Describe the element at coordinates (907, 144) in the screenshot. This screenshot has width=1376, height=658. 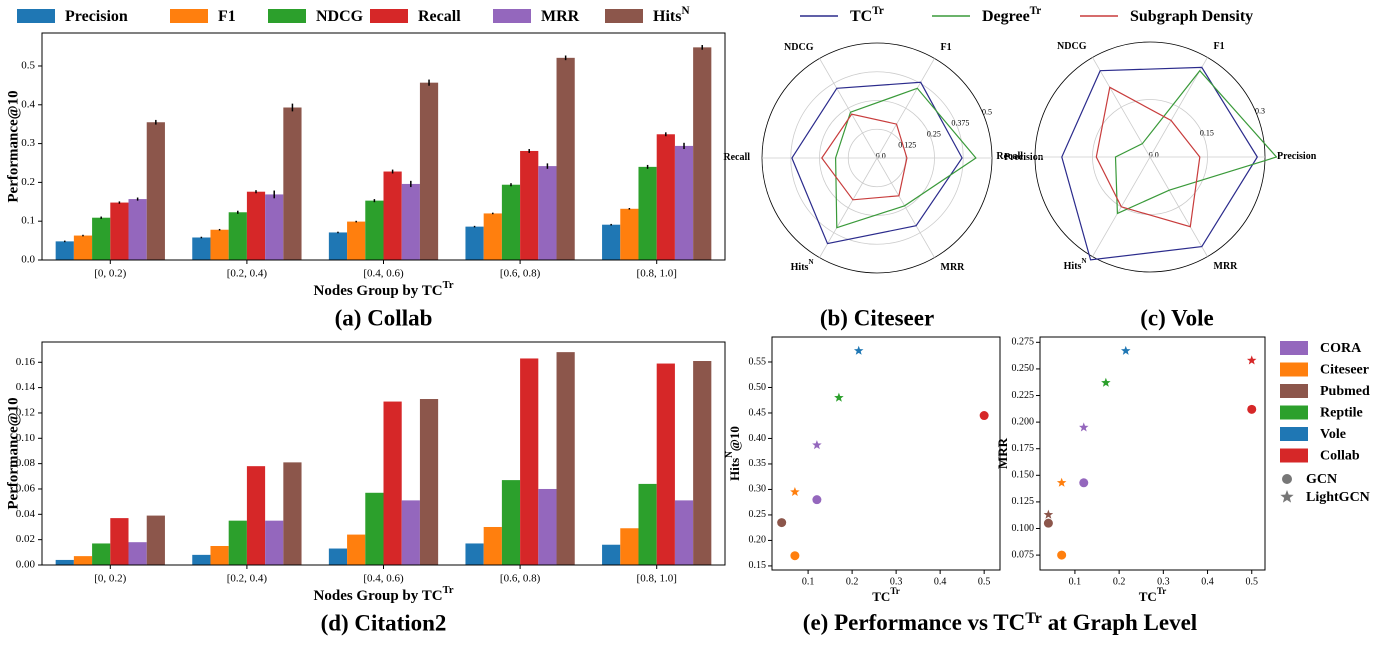
I see `r-tick-label: 0.125` at that location.